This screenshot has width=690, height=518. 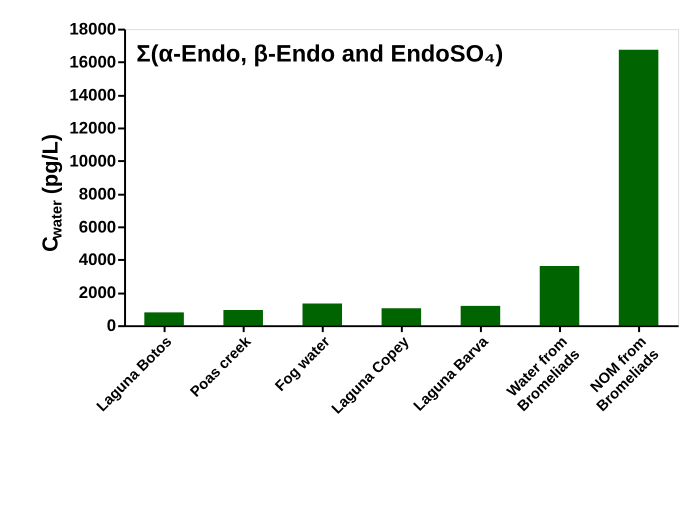 I want to click on y-tick-label: 6000, so click(x=97, y=226).